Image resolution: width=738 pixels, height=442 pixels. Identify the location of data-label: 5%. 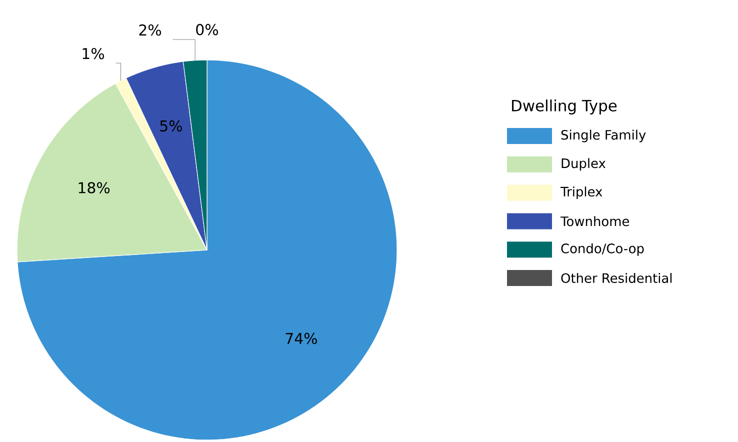
(171, 126).